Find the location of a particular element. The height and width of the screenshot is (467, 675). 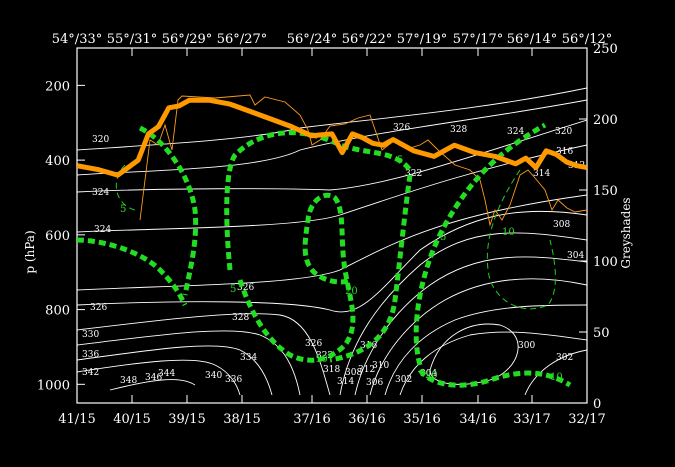

isentrope-label: 314 is located at coordinates (541, 174).